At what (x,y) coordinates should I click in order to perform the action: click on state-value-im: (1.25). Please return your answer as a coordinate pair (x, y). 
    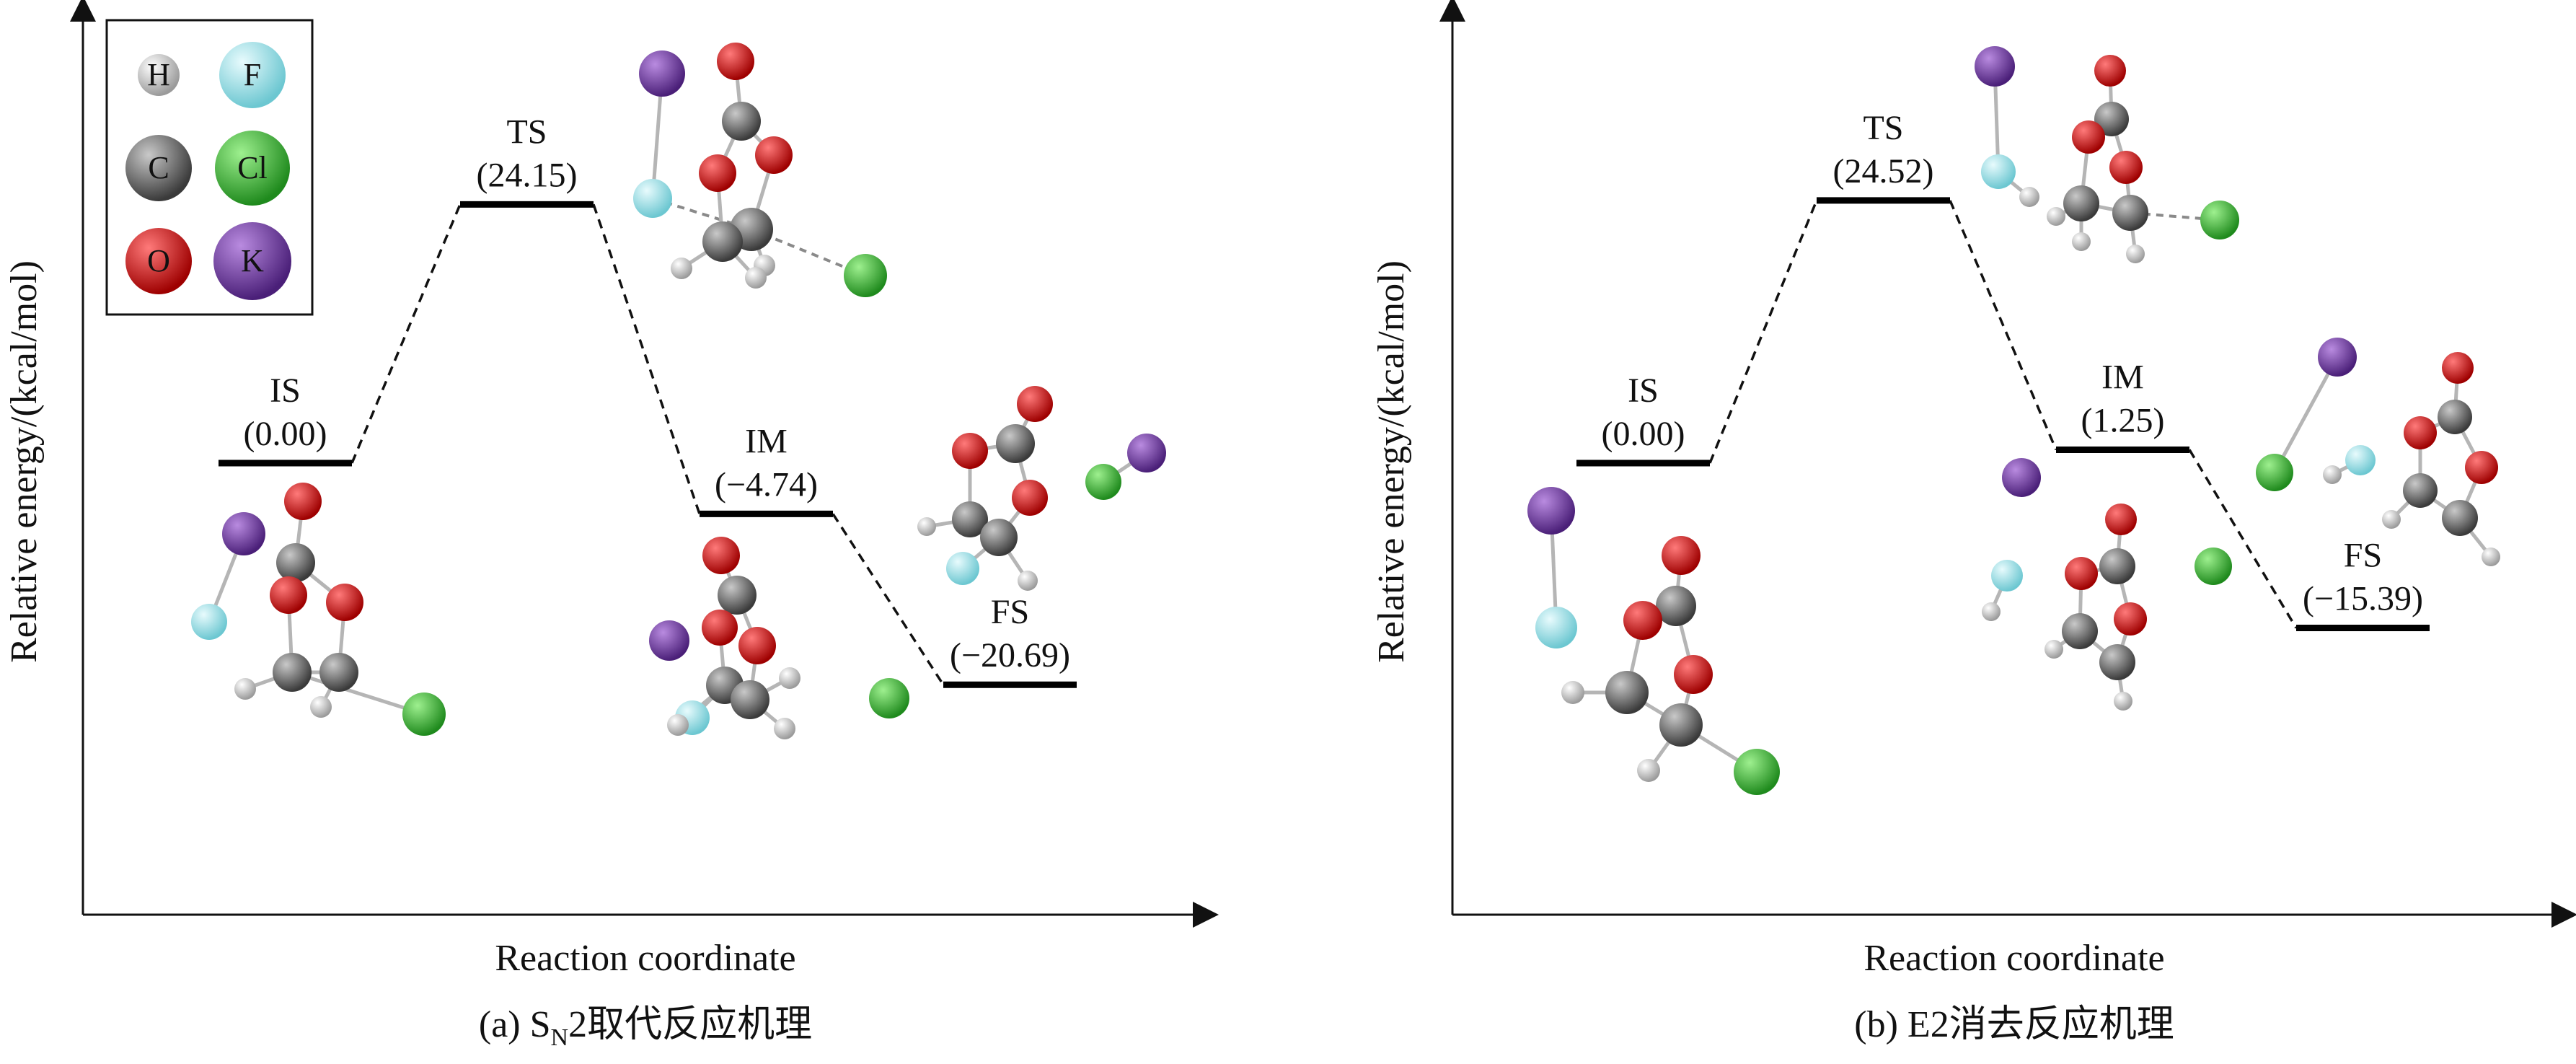
    Looking at the image, I should click on (2123, 420).